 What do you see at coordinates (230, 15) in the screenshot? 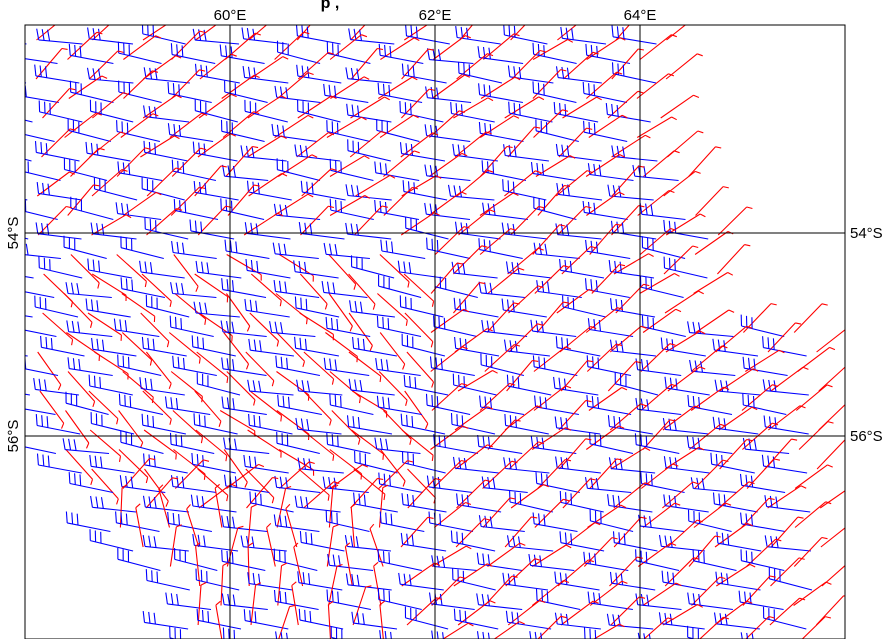
I see `longitude-label: 60°E` at bounding box center [230, 15].